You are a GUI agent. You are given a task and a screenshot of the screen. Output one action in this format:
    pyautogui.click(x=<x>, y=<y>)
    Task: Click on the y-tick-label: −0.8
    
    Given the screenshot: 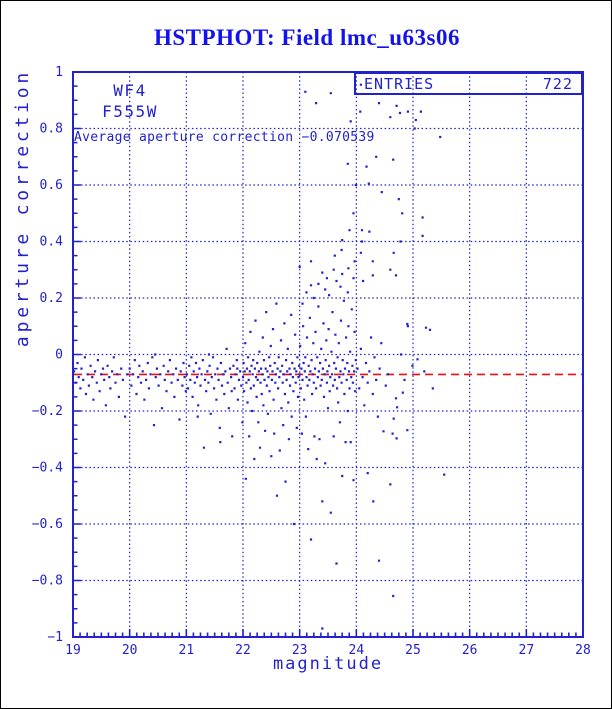 What is the action you would take?
    pyautogui.click(x=47, y=581)
    